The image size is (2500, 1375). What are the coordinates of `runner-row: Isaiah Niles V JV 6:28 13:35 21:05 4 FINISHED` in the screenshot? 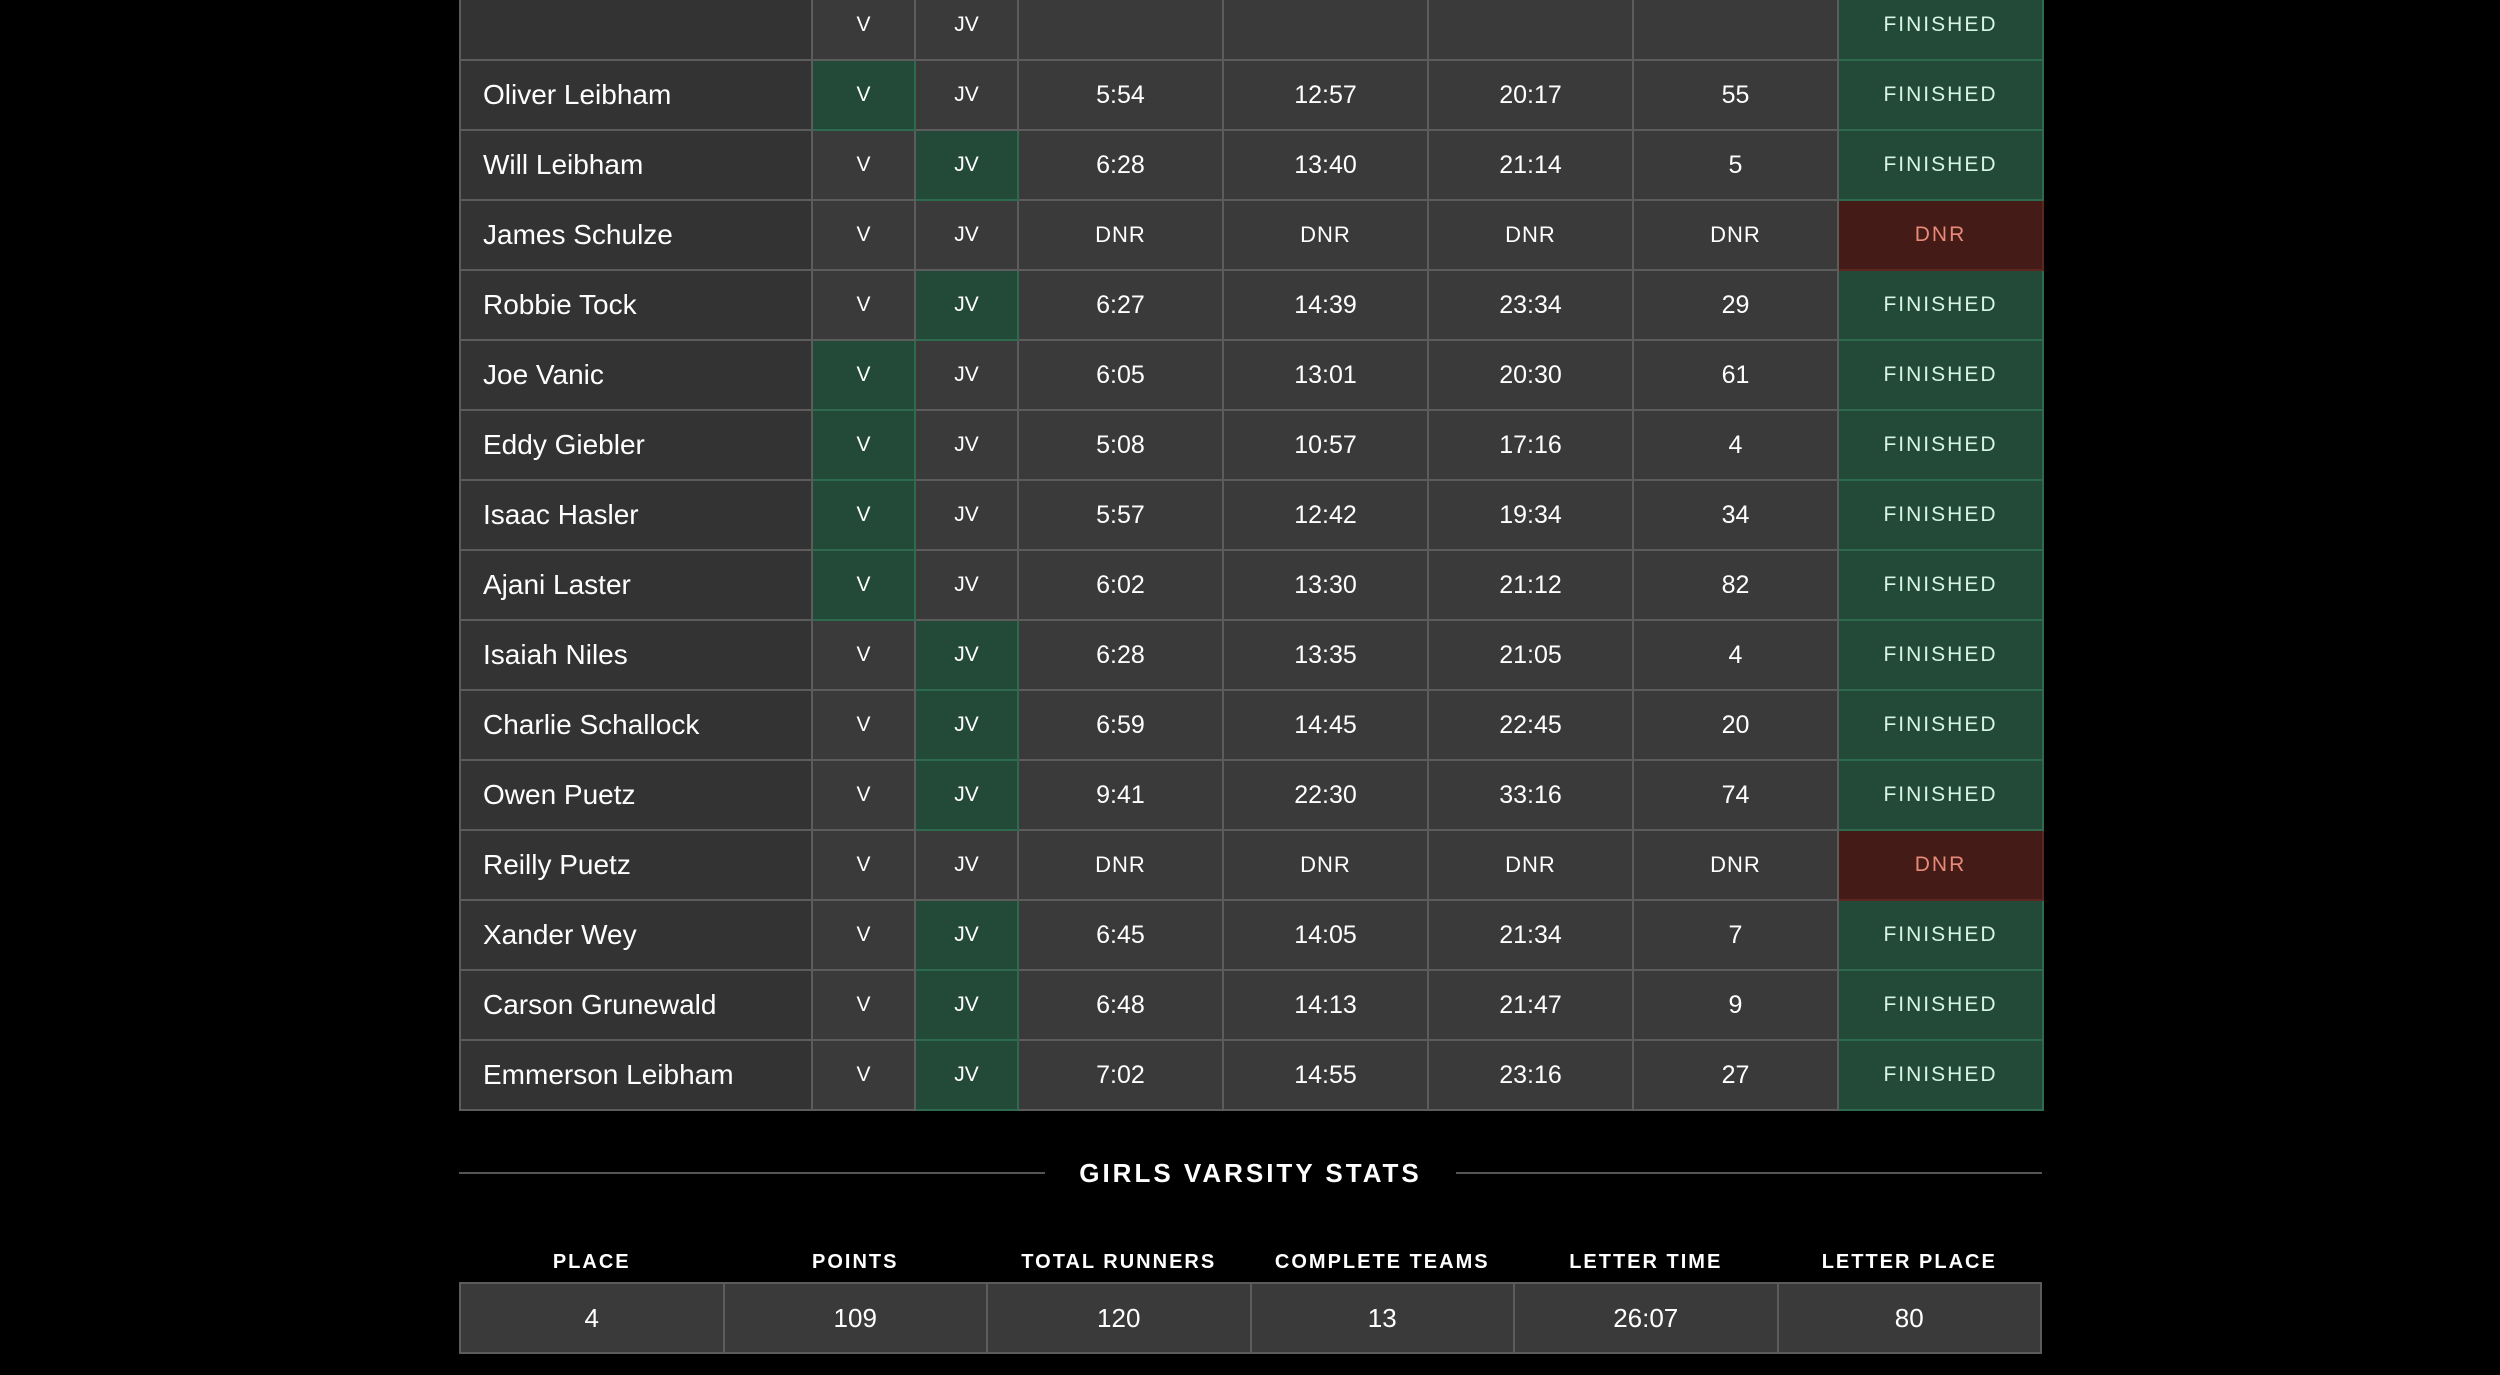 It's located at (1251, 655).